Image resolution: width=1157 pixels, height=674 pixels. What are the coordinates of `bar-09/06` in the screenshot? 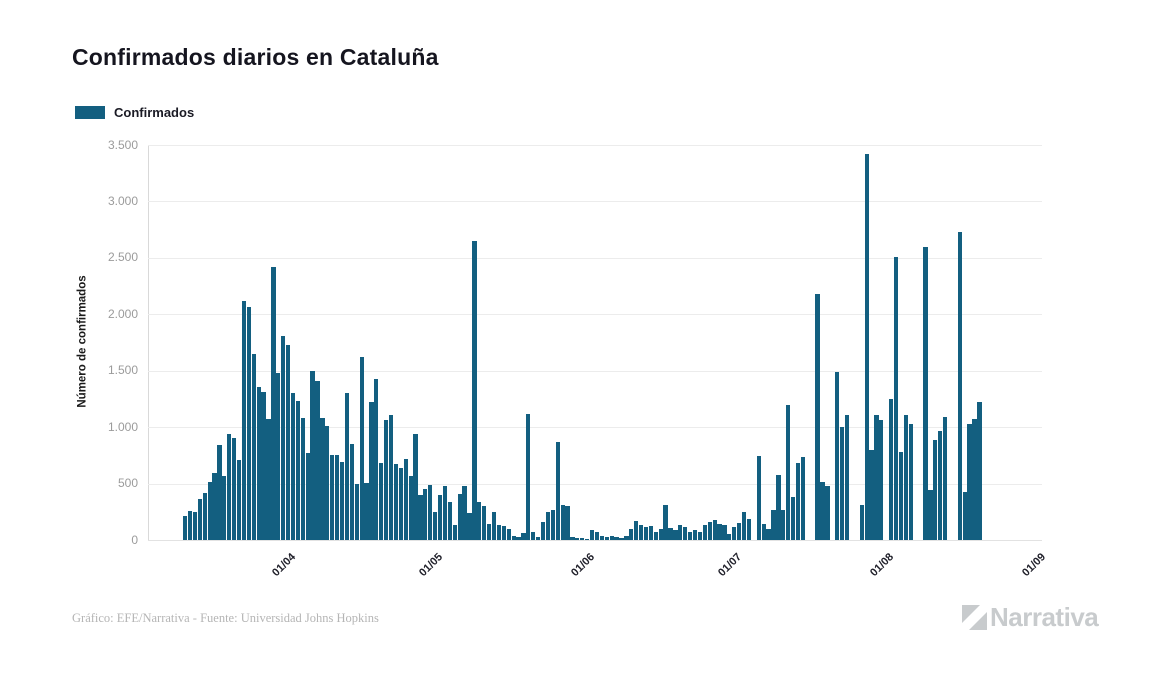 It's located at (616, 538).